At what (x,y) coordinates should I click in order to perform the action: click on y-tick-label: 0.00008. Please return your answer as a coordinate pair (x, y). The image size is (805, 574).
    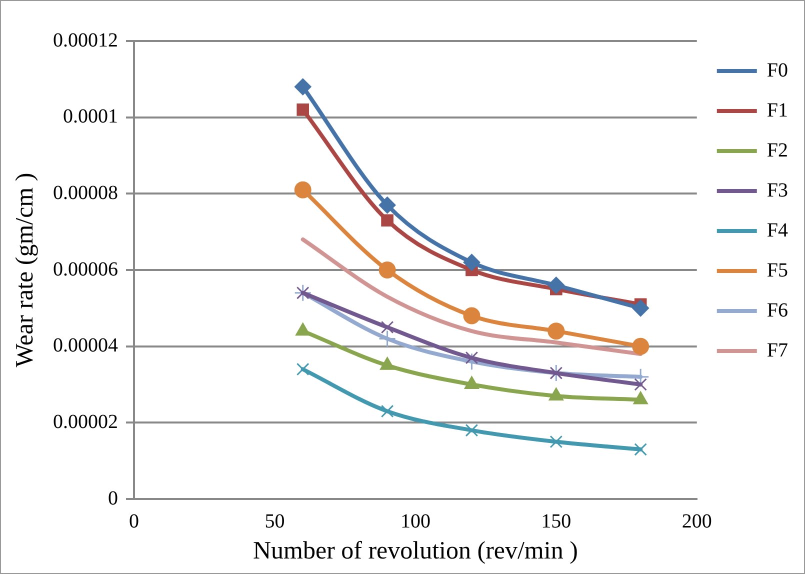
    Looking at the image, I should click on (85, 193).